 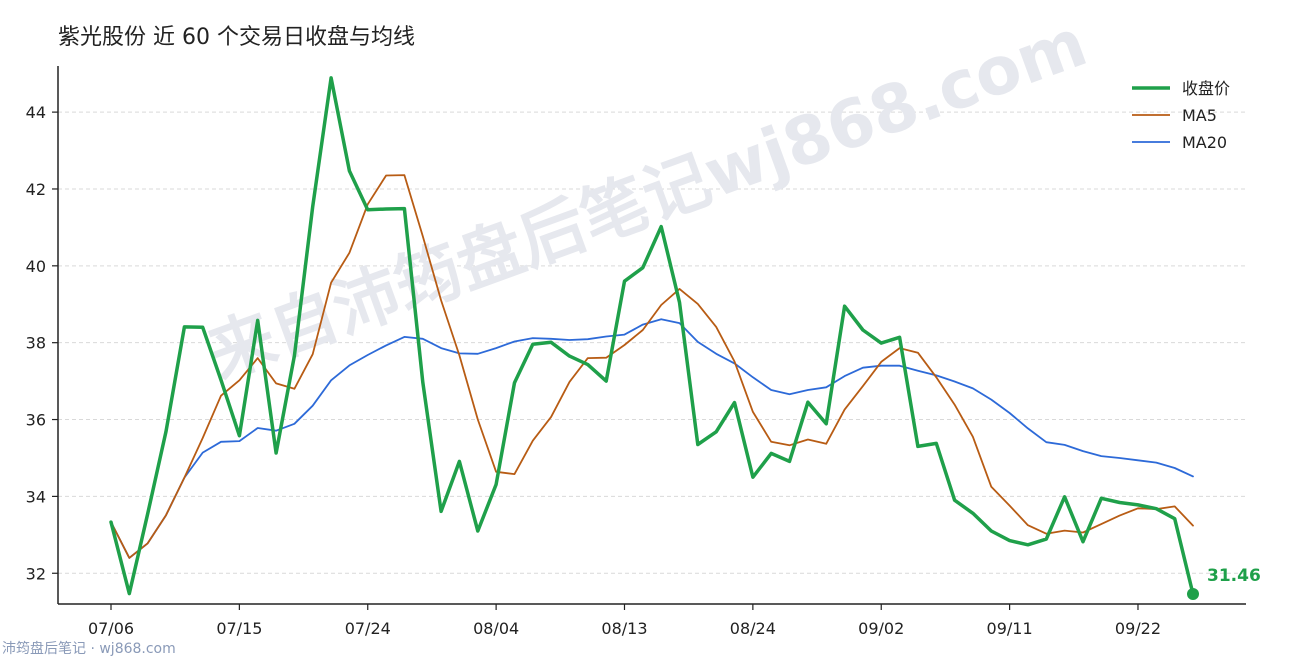 What do you see at coordinates (1204, 142) in the screenshot?
I see `legend-label: MA20` at bounding box center [1204, 142].